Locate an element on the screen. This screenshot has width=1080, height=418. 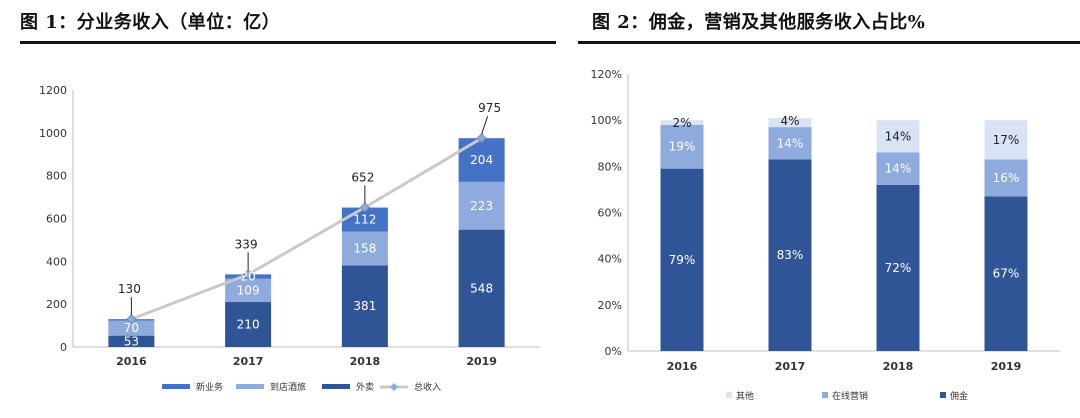
y-tick-label: 1000 is located at coordinates (53, 133).